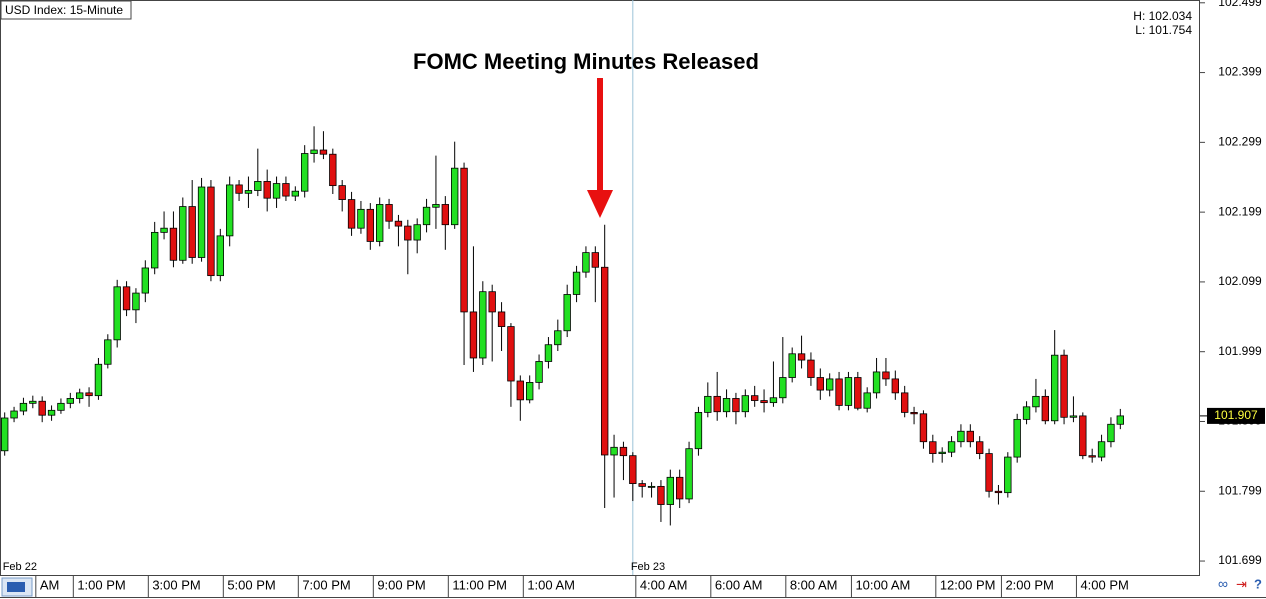 The image size is (1266, 599). Describe the element at coordinates (1104, 584) in the screenshot. I see `x-tick-label: 4:00 PM` at that location.